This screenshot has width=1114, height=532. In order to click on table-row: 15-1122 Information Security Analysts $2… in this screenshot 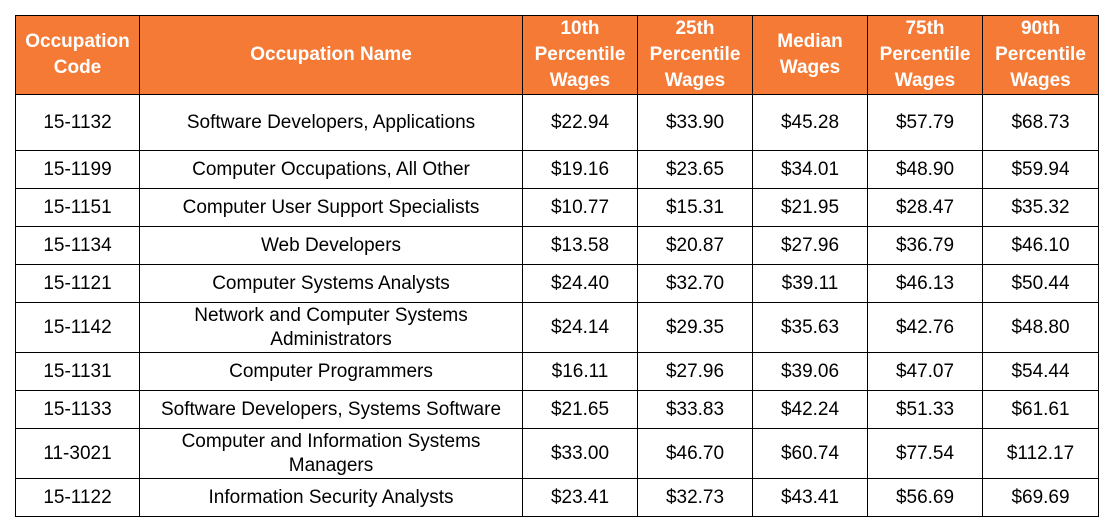, I will do `click(557, 497)`.